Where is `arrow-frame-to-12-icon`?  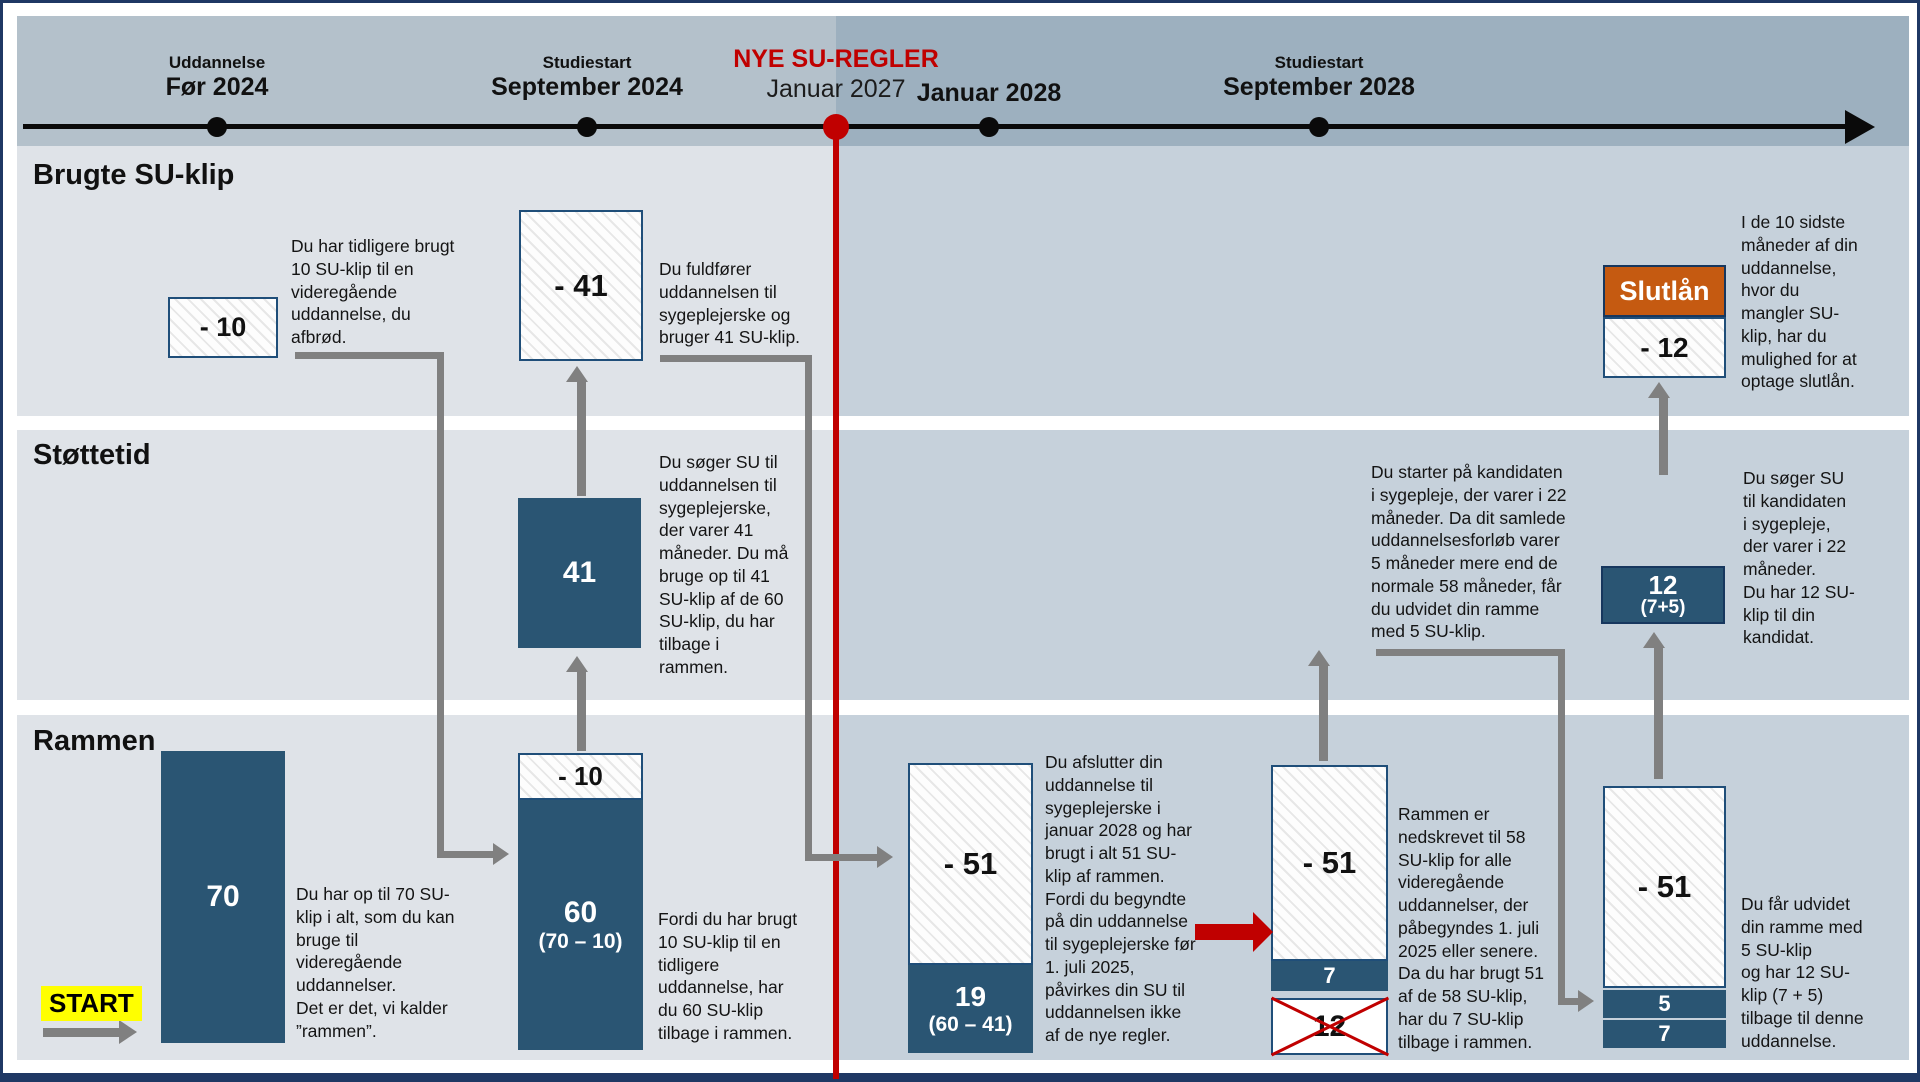 arrow-frame-to-12-icon is located at coordinates (1654, 640).